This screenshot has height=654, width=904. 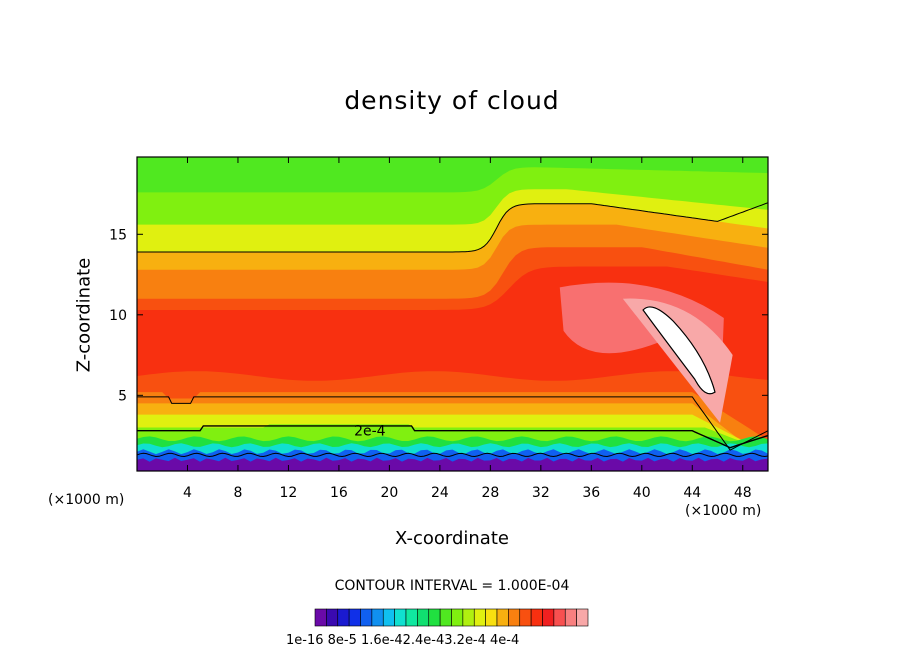 I want to click on x-tick-label: 48, so click(x=743, y=493).